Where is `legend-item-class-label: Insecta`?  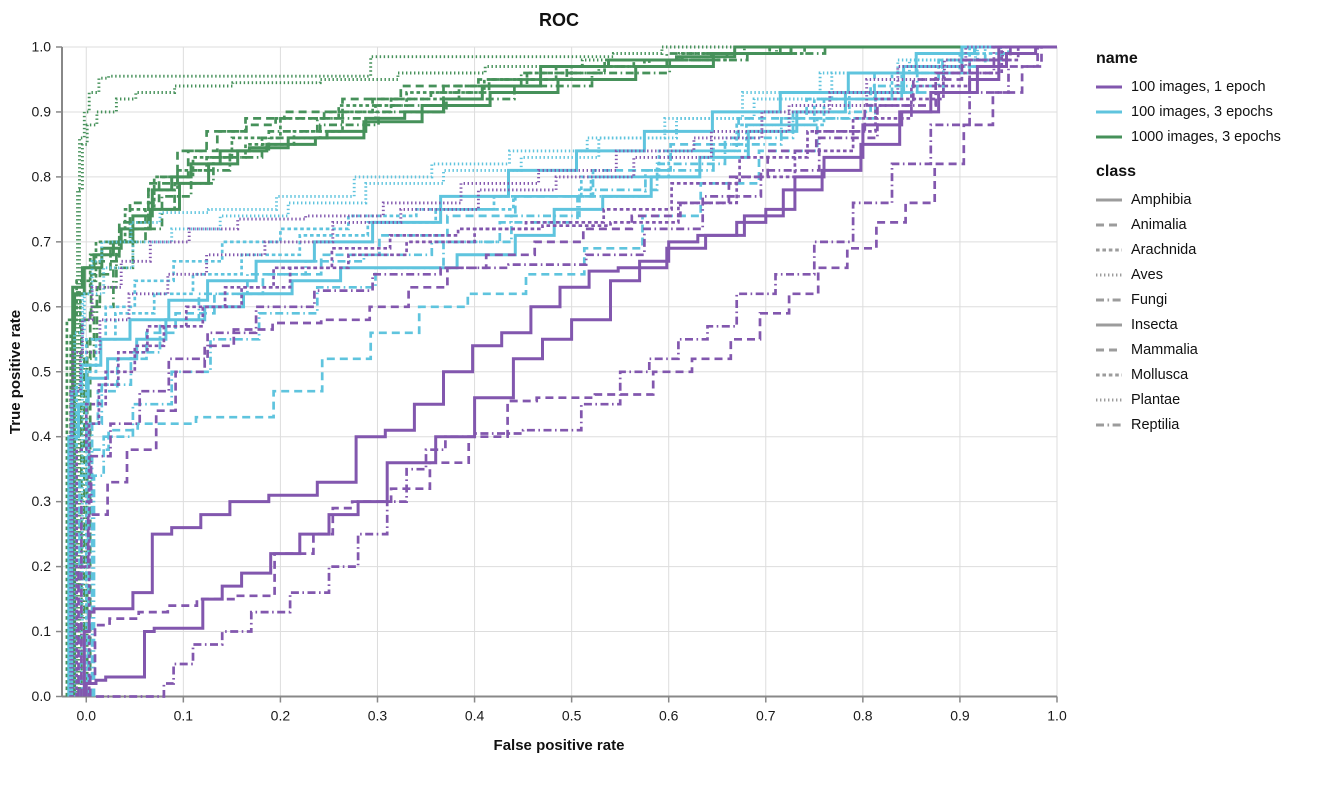
legend-item-class-label: Insecta is located at coordinates (1154, 324).